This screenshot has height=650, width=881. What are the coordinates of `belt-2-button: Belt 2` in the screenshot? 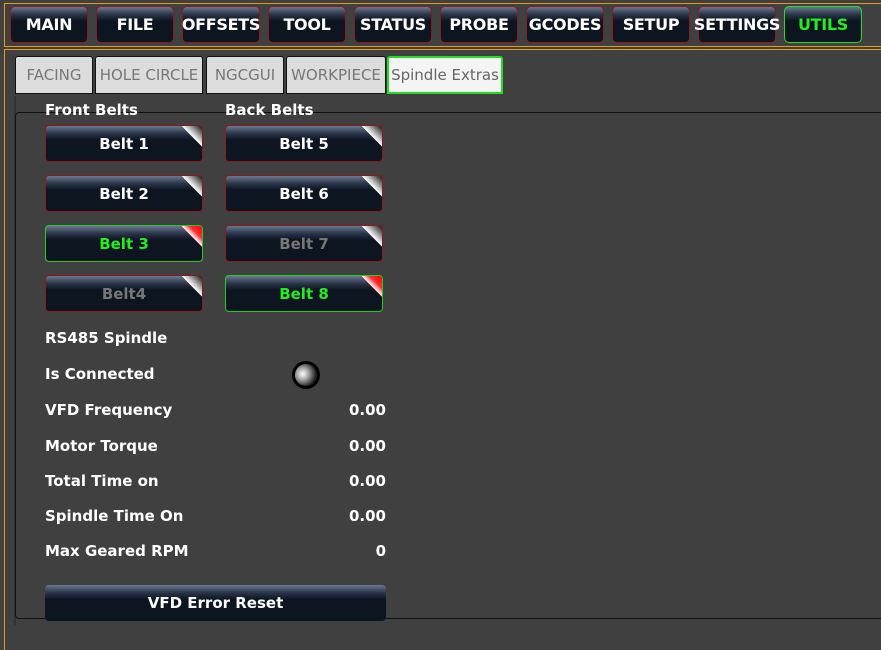 It's located at (124, 193).